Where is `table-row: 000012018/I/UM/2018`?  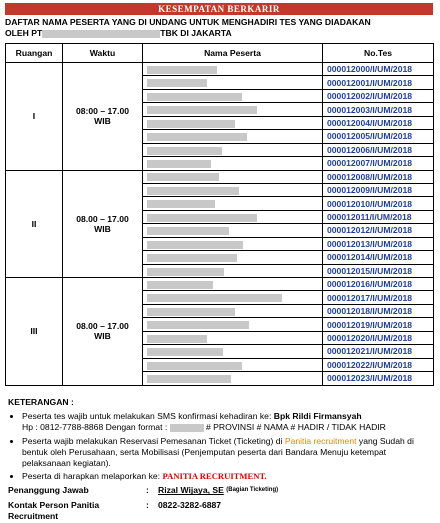 table-row: 000012018/I/UM/2018 is located at coordinates (220, 311).